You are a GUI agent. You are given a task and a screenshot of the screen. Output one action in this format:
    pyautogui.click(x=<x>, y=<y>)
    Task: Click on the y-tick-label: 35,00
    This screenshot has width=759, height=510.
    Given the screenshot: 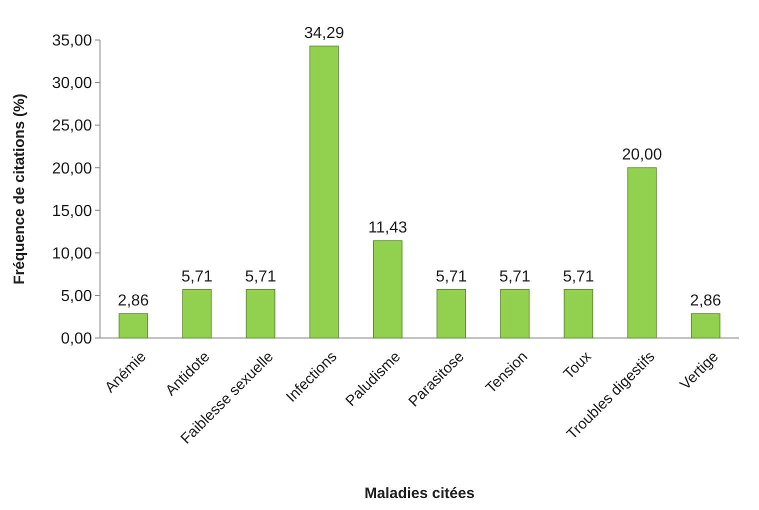 What is the action you would take?
    pyautogui.click(x=72, y=41)
    